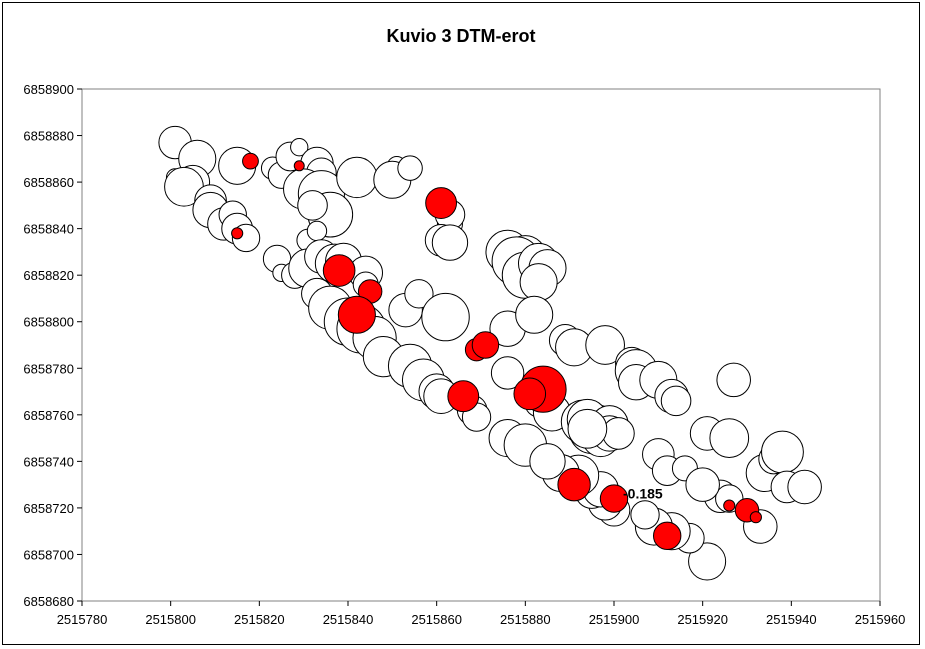 The image size is (925, 649). I want to click on x-tick-label: 2515960, so click(880, 619).